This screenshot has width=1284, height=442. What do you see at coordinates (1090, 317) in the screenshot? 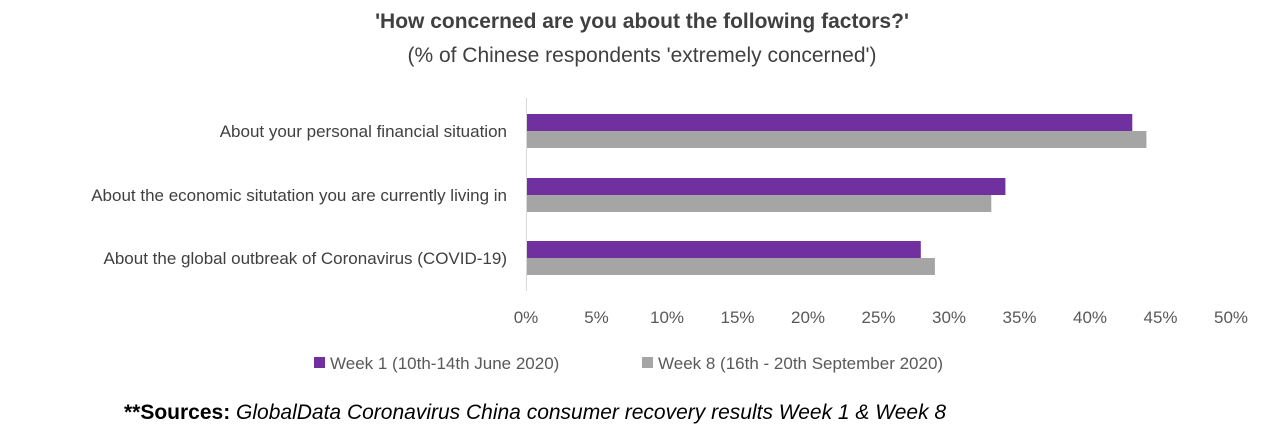
I see `x-tick-label: 40%` at bounding box center [1090, 317].